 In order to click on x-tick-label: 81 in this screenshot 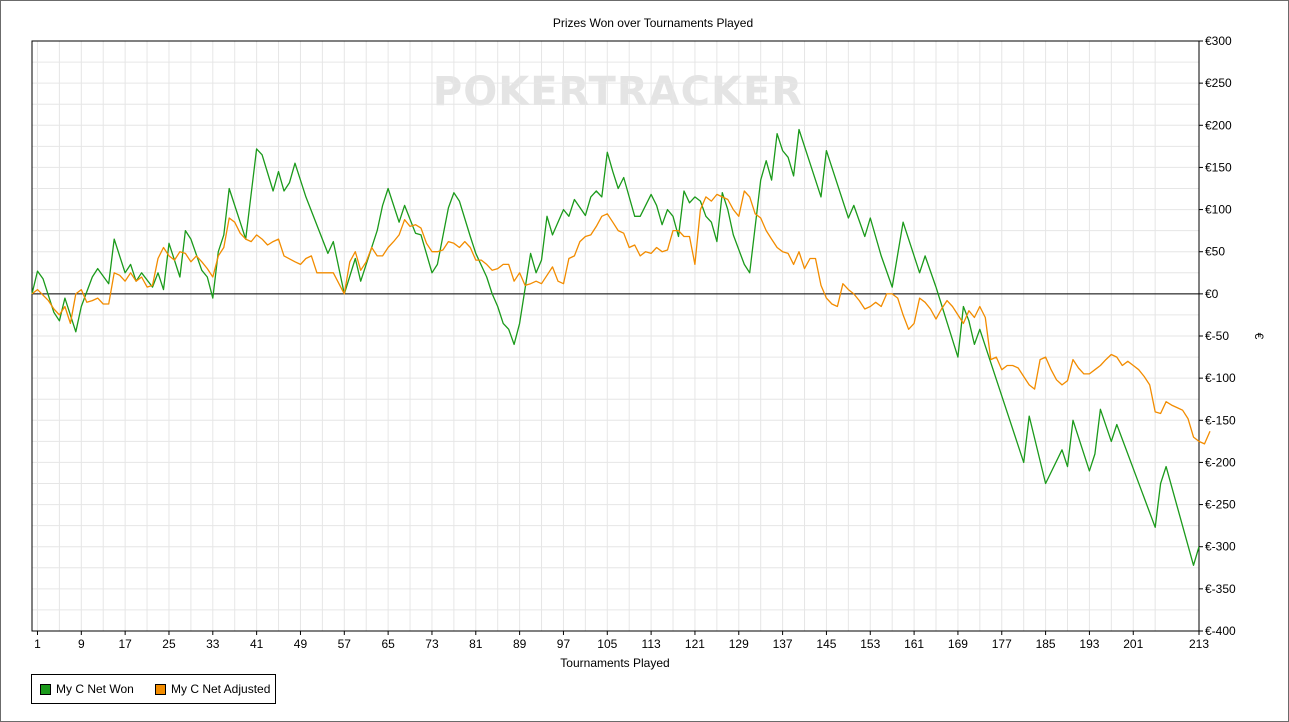, I will do `click(476, 644)`.